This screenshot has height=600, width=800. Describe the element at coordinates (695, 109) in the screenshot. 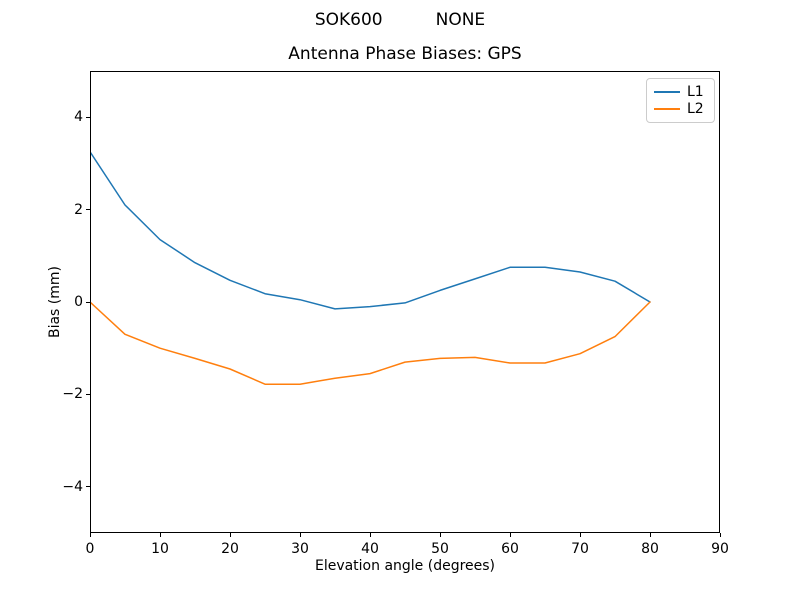

I see `legend-label: L2` at that location.